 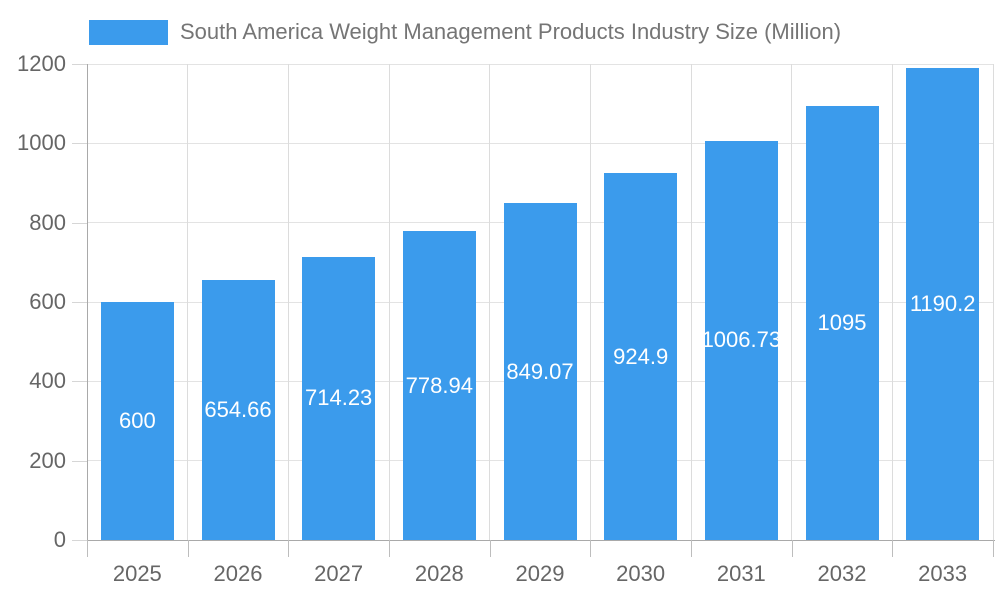 What do you see at coordinates (47, 460) in the screenshot?
I see `y-axis-tick-label: 200` at bounding box center [47, 460].